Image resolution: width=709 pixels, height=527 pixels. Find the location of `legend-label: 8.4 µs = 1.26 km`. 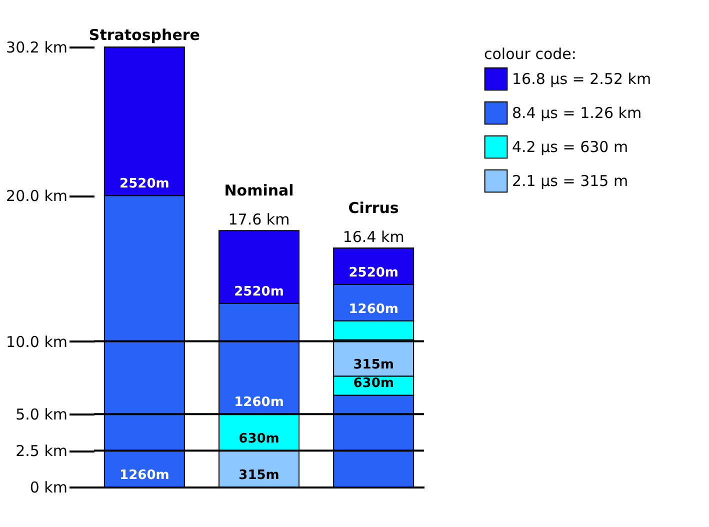

legend-label: 8.4 µs = 1.26 km is located at coordinates (577, 113).